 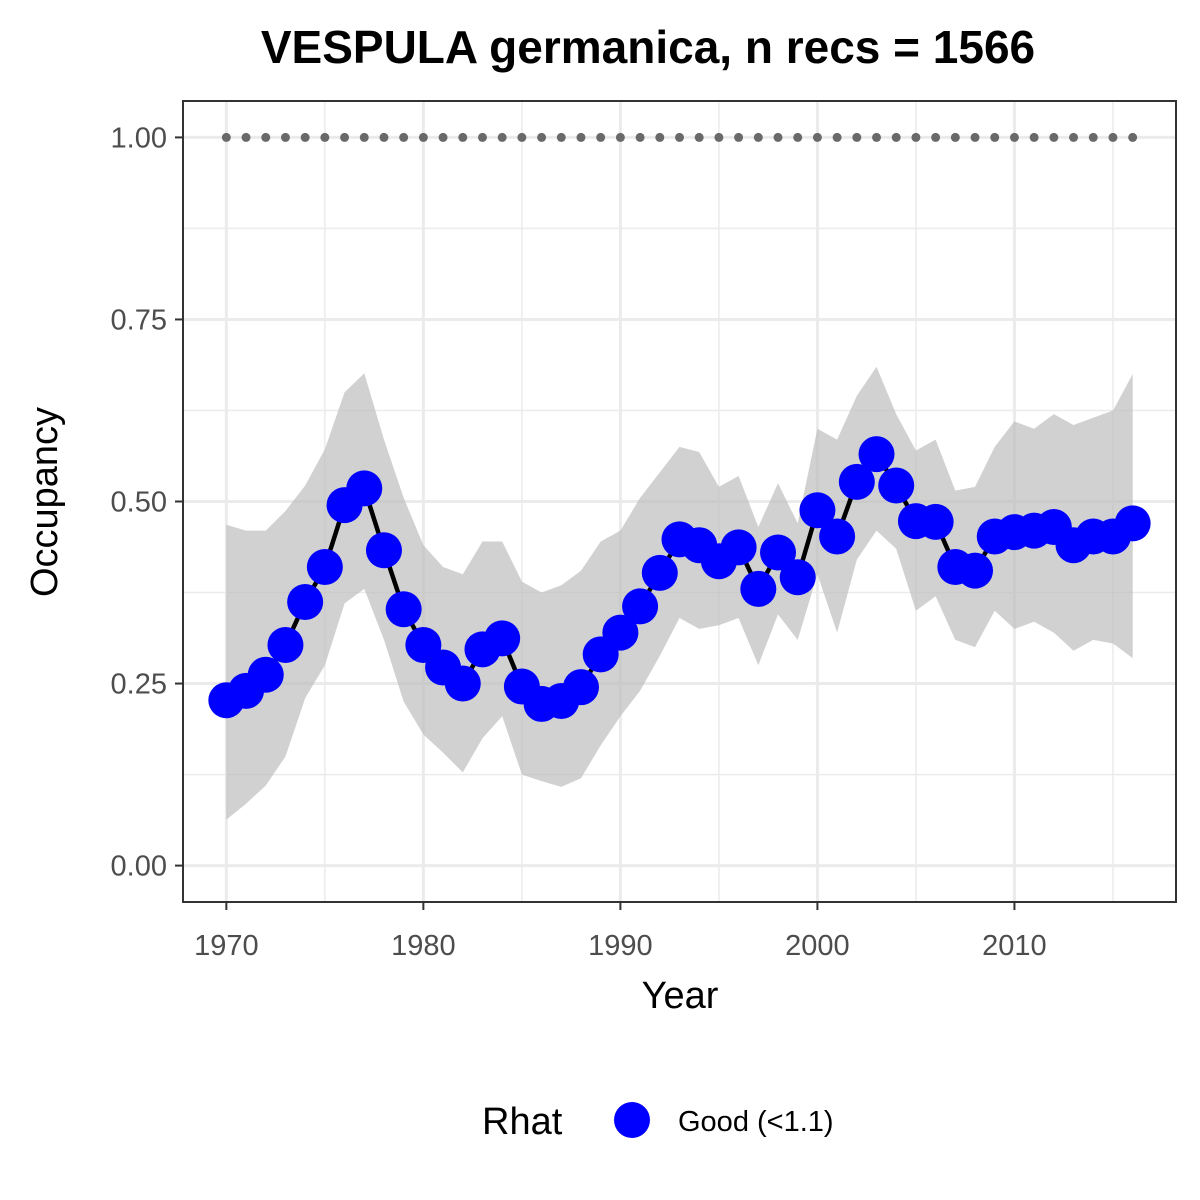 I want to click on legend: Rhat Good (<1.1), so click(x=658, y=1122).